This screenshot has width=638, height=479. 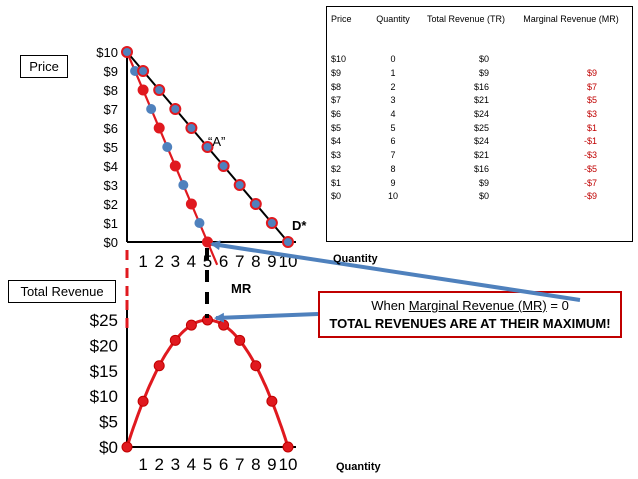 What do you see at coordinates (266, 317) in the screenshot?
I see `arrow-to-tr-max` at bounding box center [266, 317].